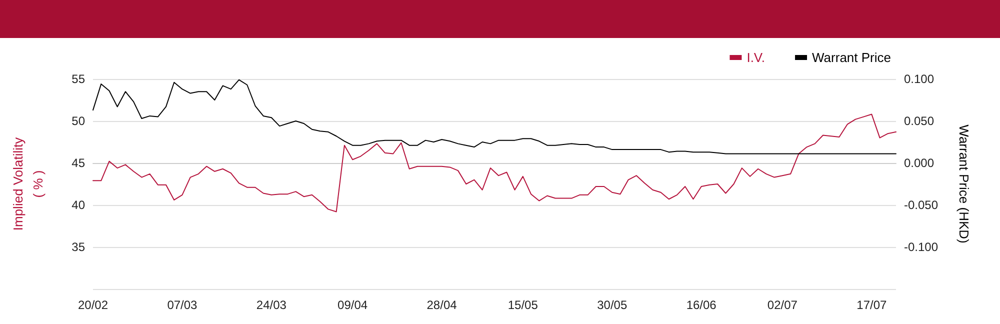 This screenshot has height=324, width=1000. I want to click on y-tick-label: 55, so click(79, 79).